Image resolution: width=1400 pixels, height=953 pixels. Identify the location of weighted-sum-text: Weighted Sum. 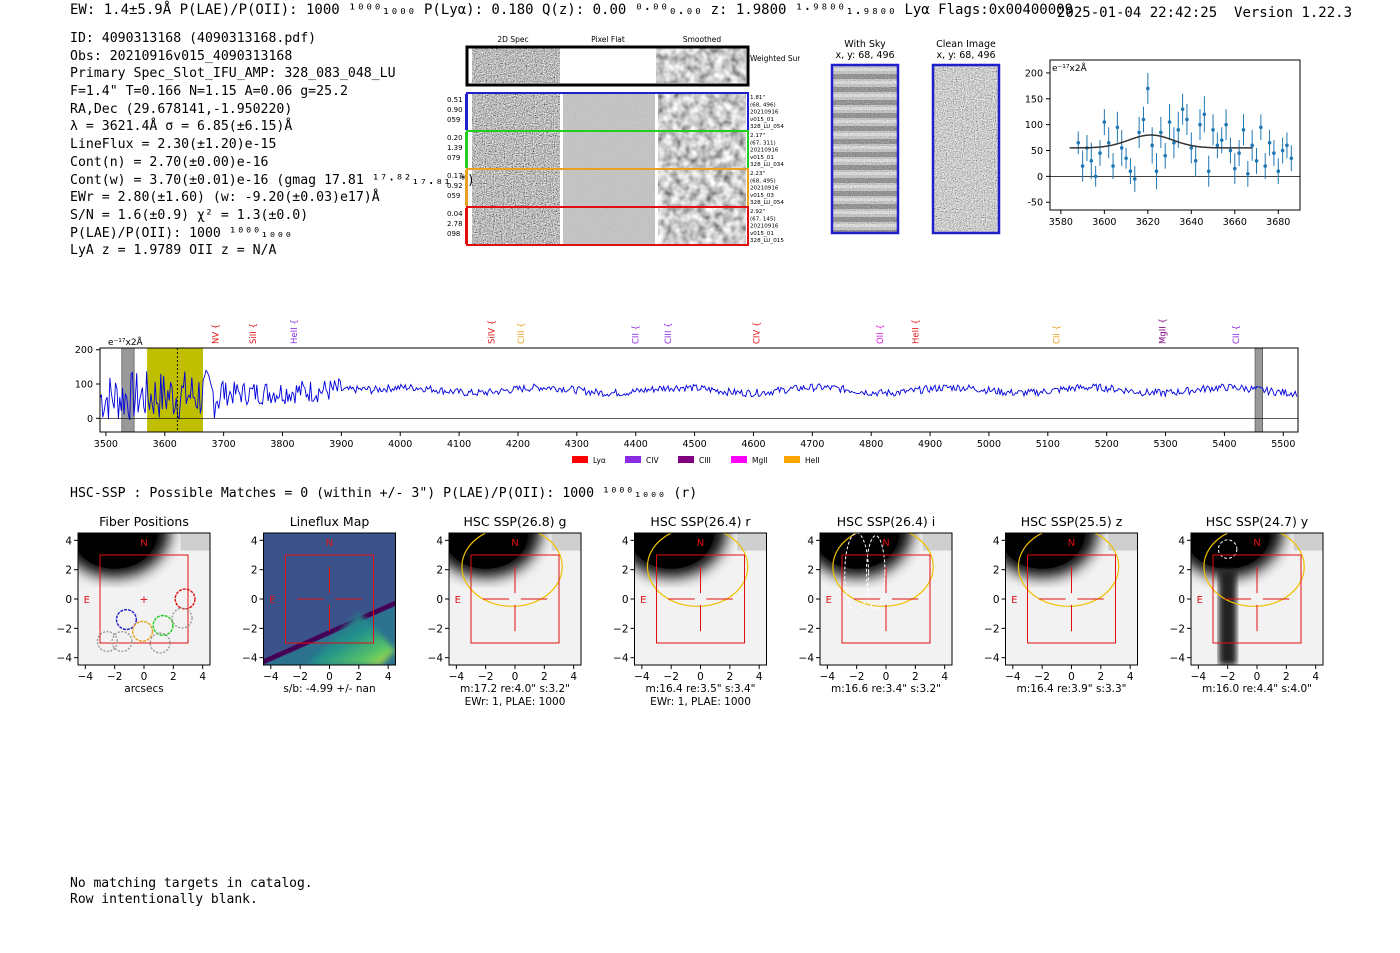
(775, 58).